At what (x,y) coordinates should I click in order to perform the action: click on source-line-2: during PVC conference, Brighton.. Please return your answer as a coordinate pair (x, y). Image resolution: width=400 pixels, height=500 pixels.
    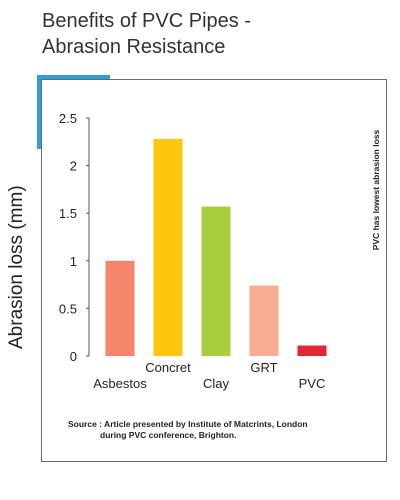
    Looking at the image, I should click on (168, 435).